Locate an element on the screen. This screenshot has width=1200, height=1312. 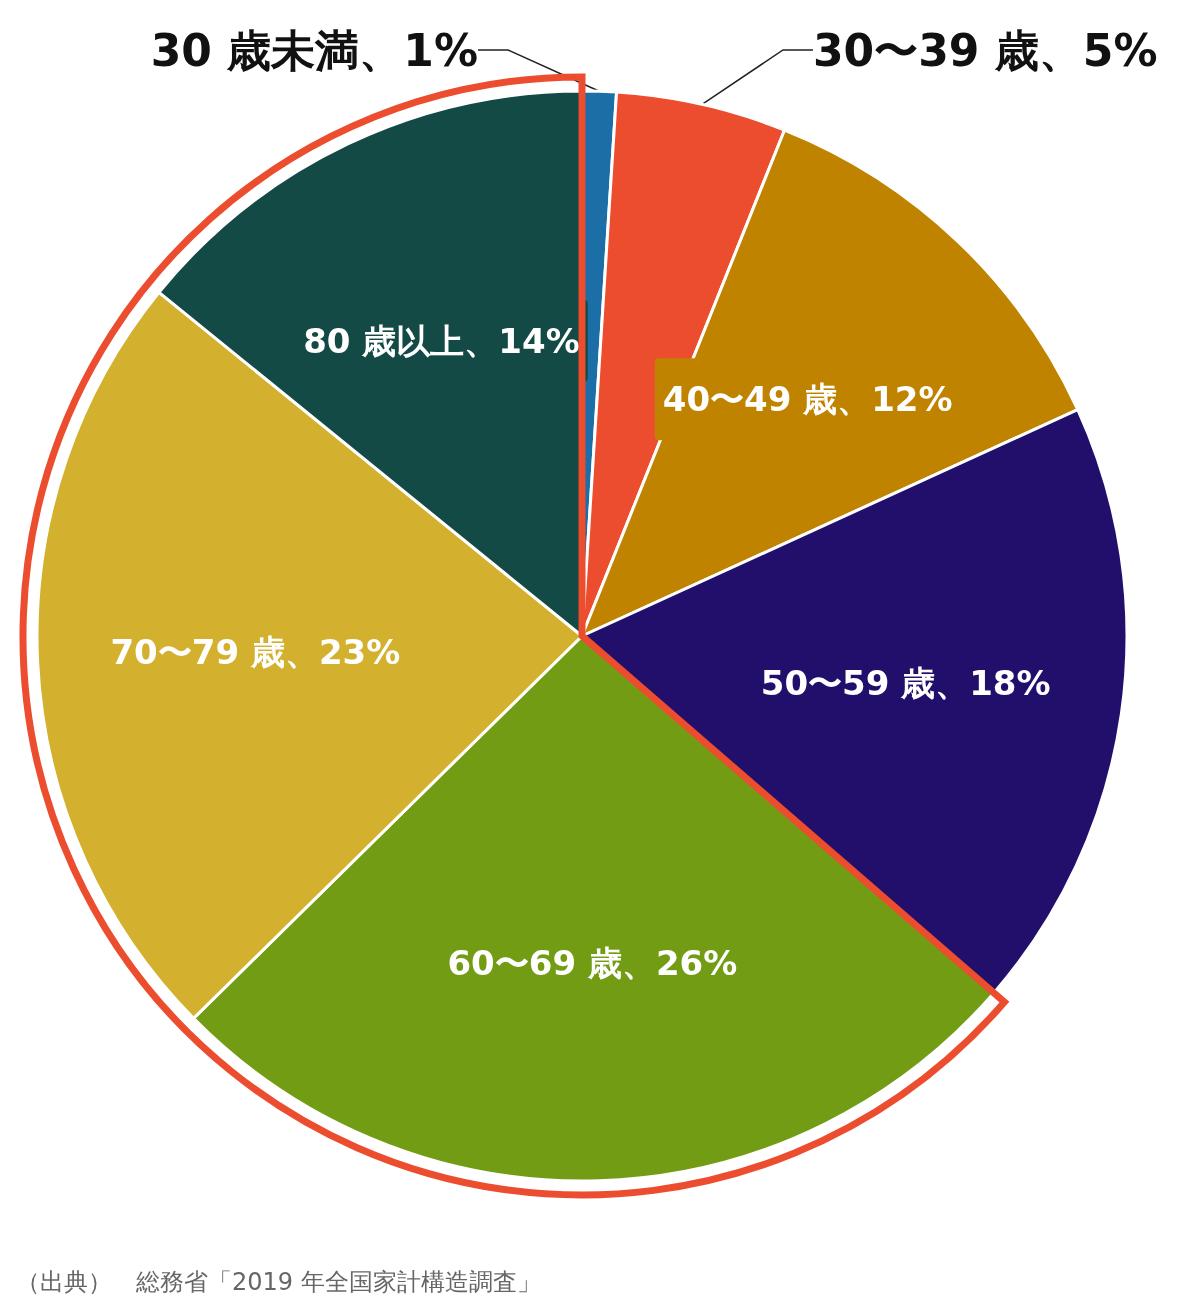
slice-label: 30 歳未満、1% is located at coordinates (314, 50).